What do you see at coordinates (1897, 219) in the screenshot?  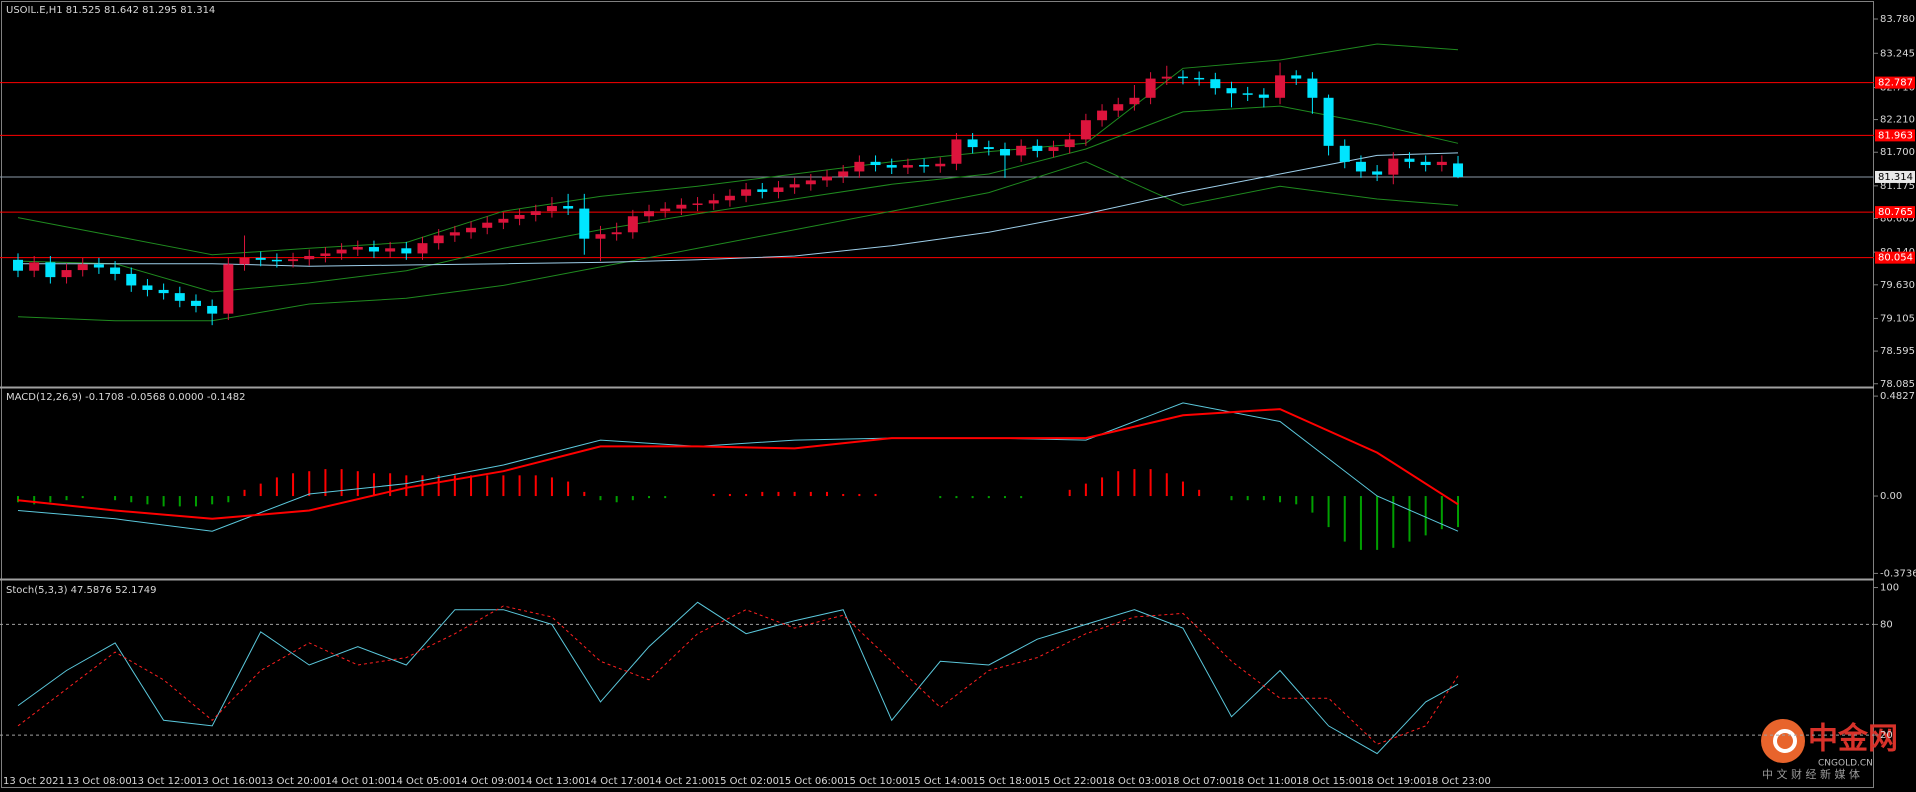 I see `y-tick-label: 80.665` at bounding box center [1897, 219].